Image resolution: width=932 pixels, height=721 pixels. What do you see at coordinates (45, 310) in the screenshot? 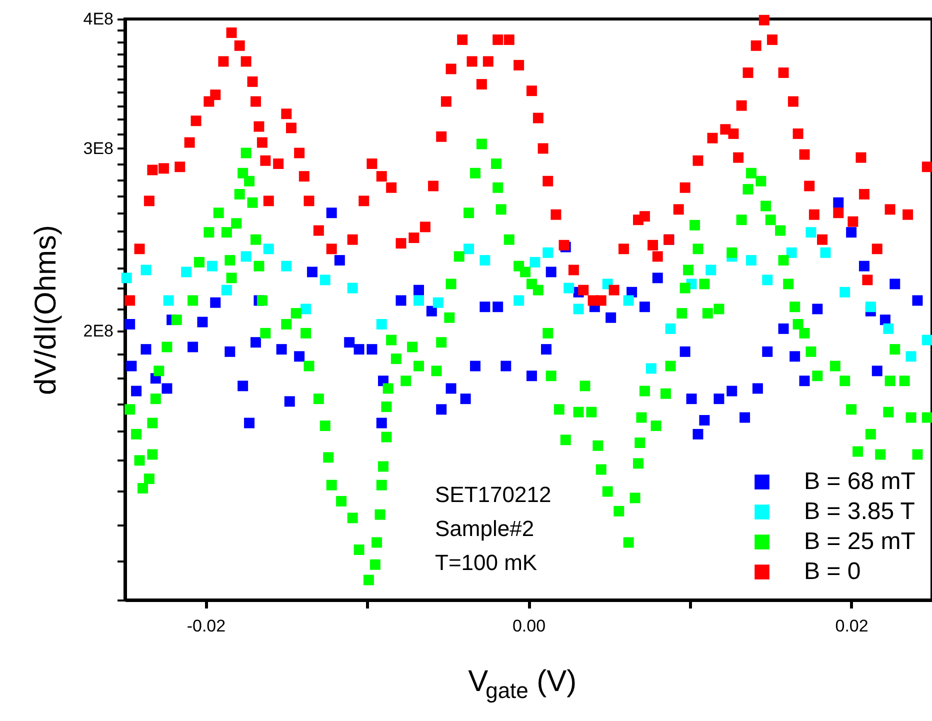
I see `y-axis-title: dV/dI(Ohms)` at bounding box center [45, 310].